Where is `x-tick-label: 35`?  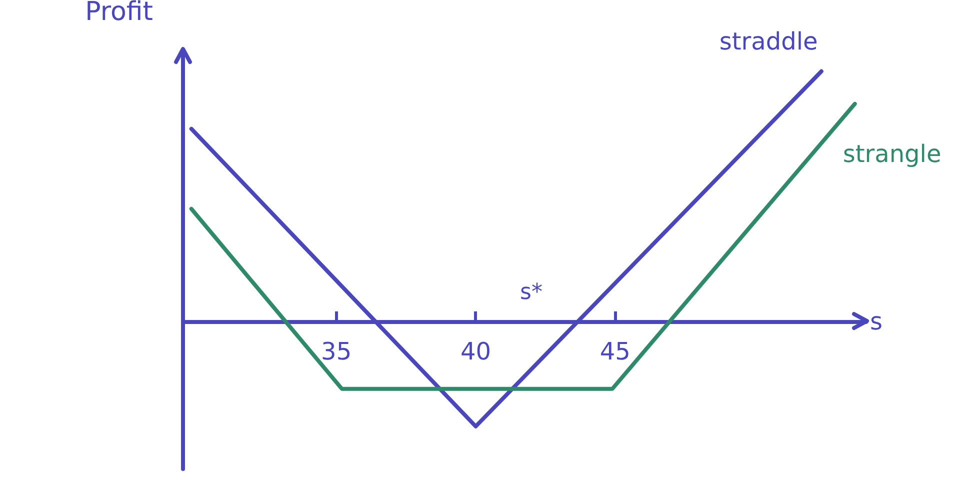 x-tick-label: 35 is located at coordinates (336, 351).